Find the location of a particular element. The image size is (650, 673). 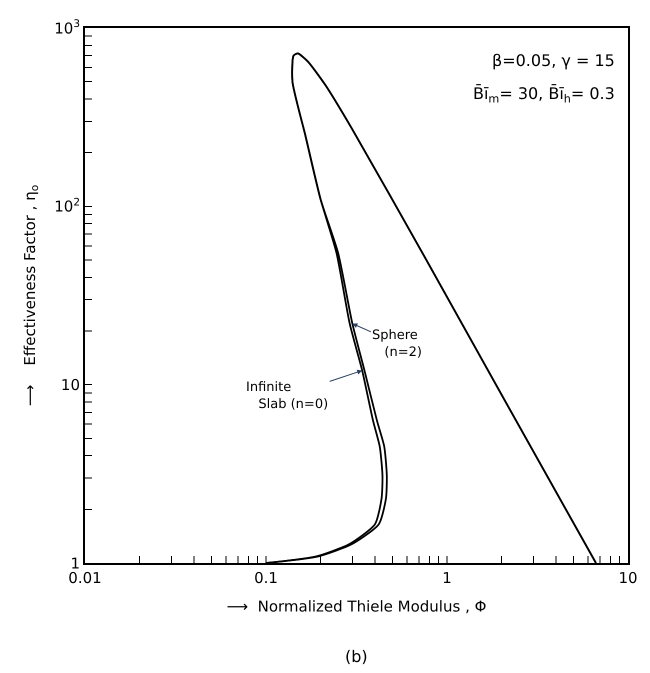

x-tick-label: 0.1 is located at coordinates (266, 578).